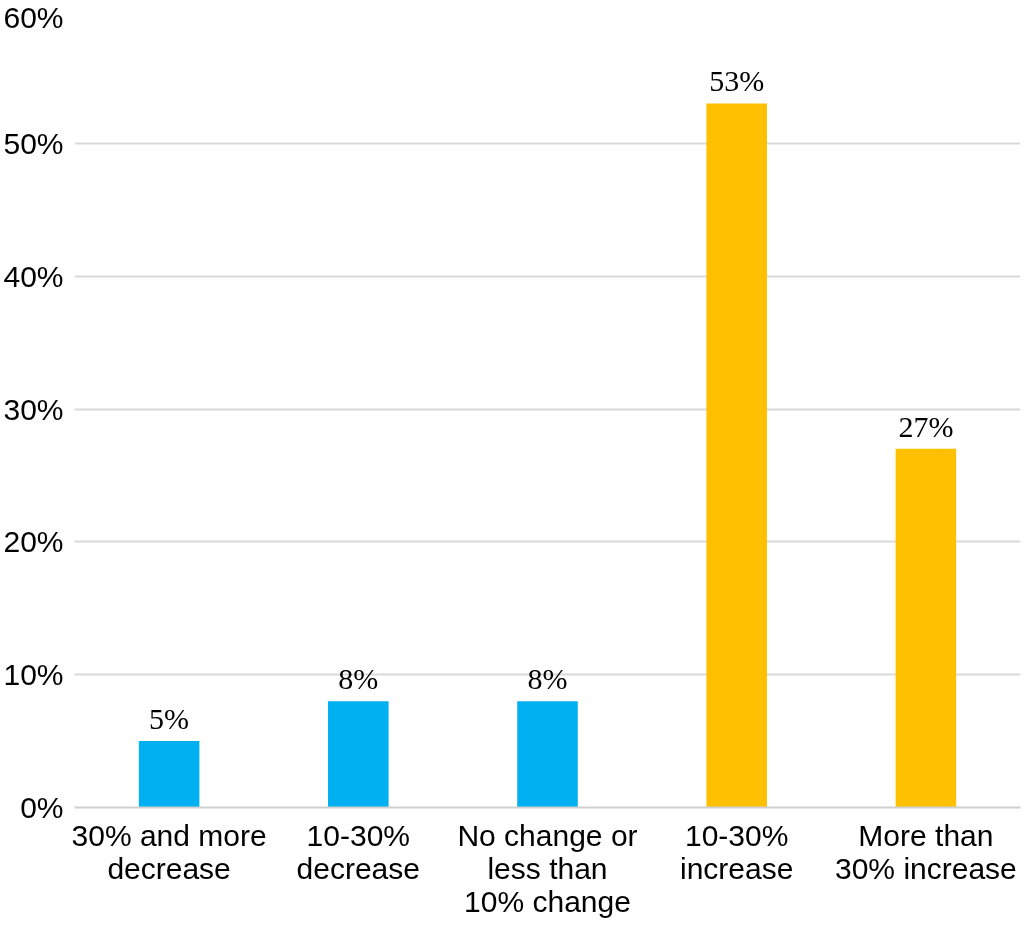 This screenshot has height=926, width=1034. I want to click on y-tick-label: 60%, so click(33, 17).